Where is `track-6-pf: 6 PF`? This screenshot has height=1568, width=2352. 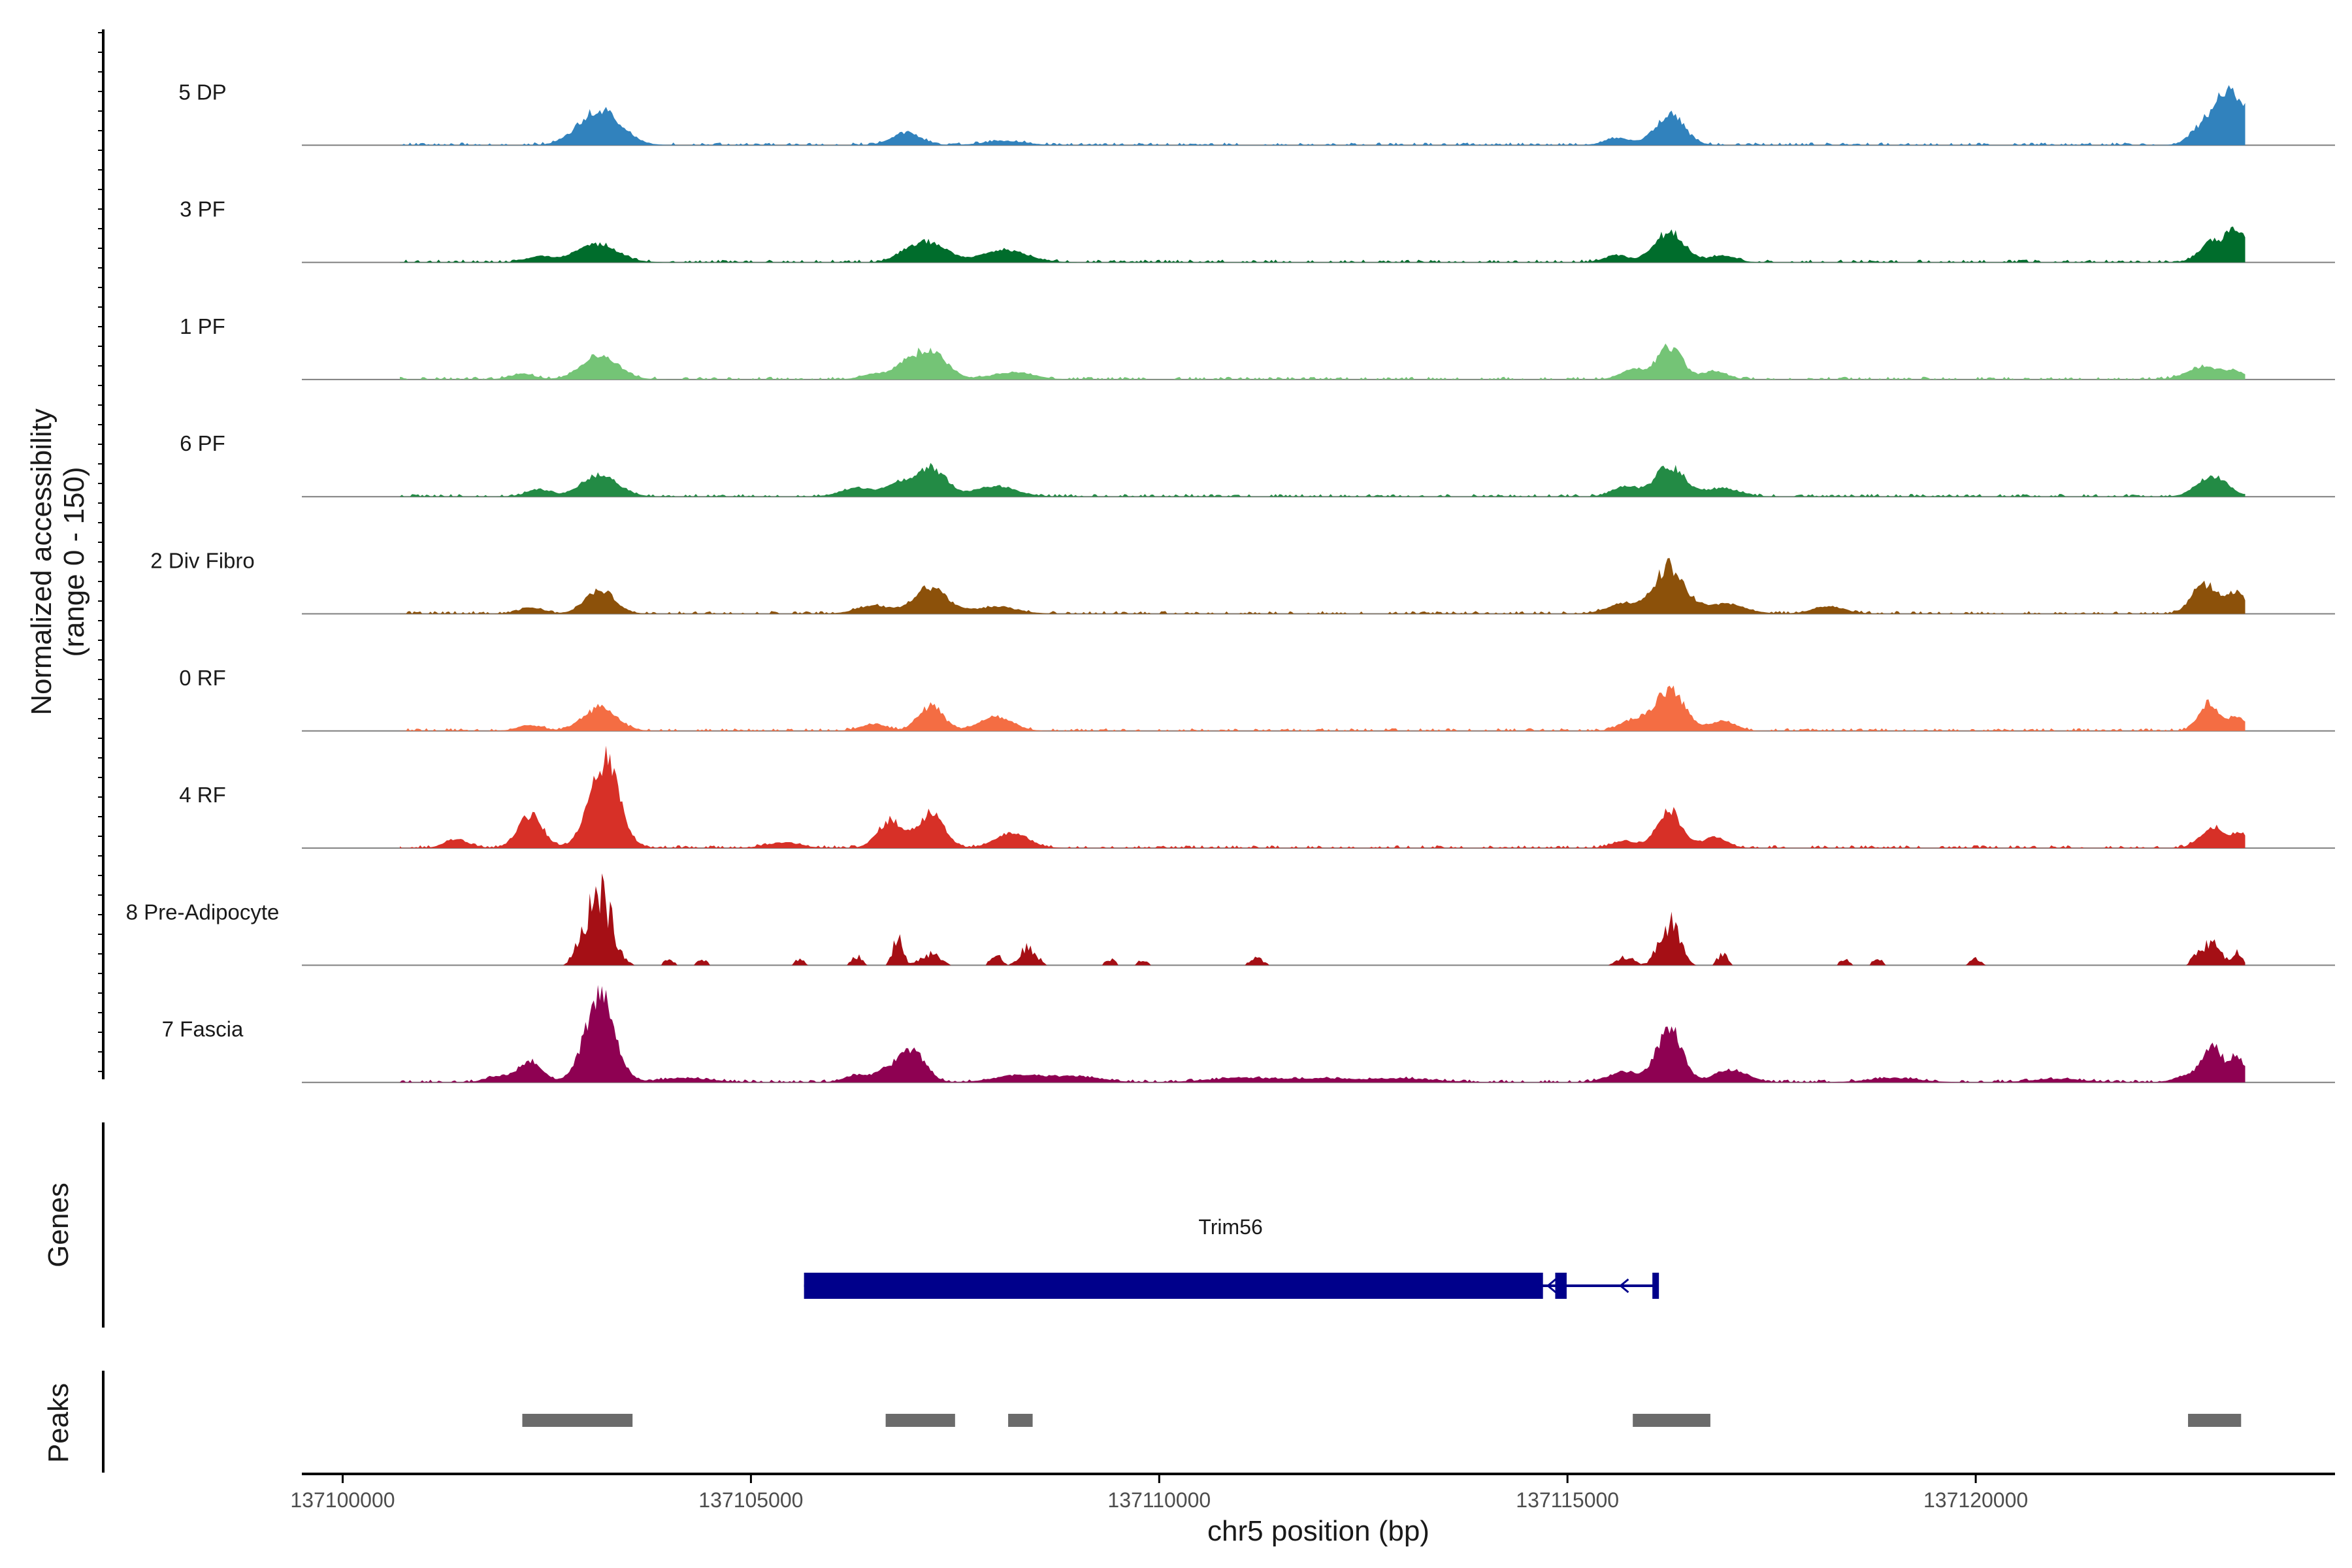
track-6-pf: 6 PF is located at coordinates (1257, 464).